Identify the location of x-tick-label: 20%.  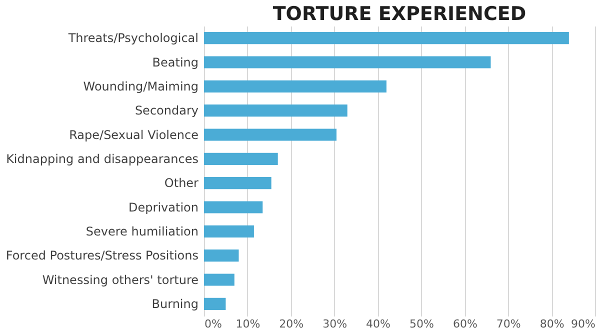
(291, 324).